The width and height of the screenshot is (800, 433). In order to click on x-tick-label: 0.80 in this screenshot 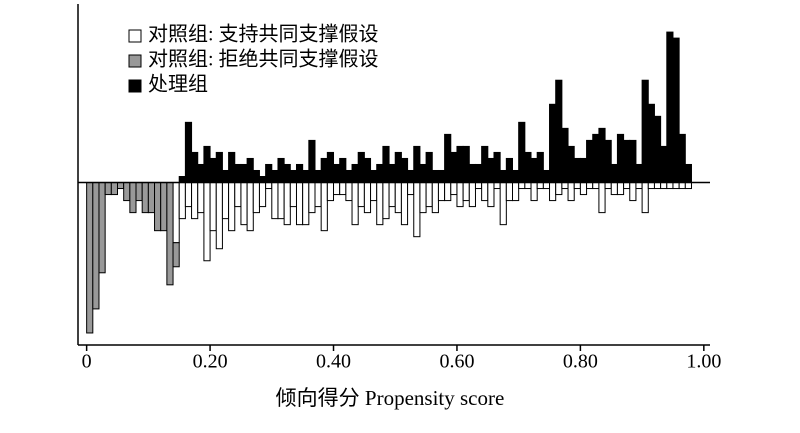, I will do `click(580, 362)`.